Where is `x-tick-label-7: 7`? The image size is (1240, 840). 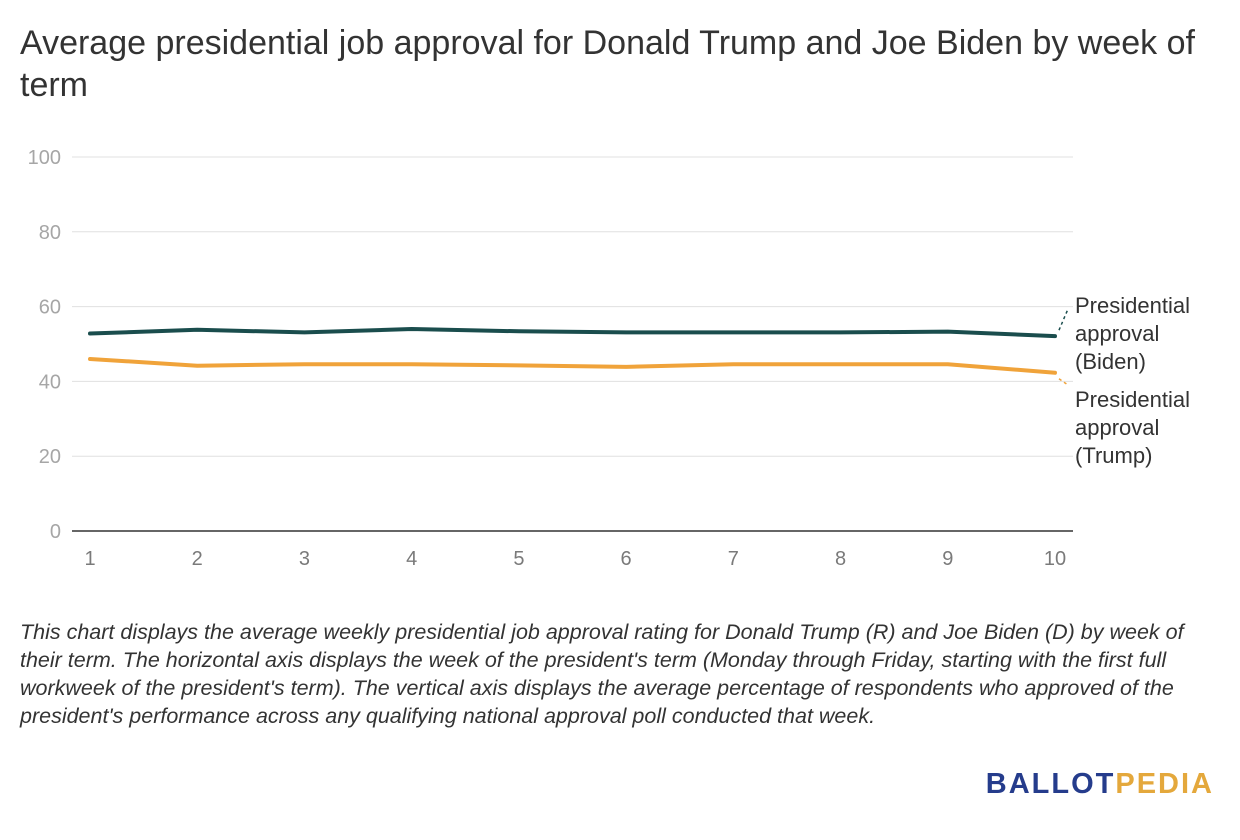 x-tick-label-7: 7 is located at coordinates (733, 559).